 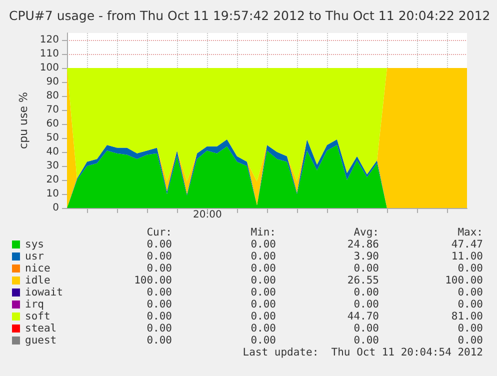 What do you see at coordinates (52, 138) in the screenshot?
I see `y-tick-label: 50` at bounding box center [52, 138].